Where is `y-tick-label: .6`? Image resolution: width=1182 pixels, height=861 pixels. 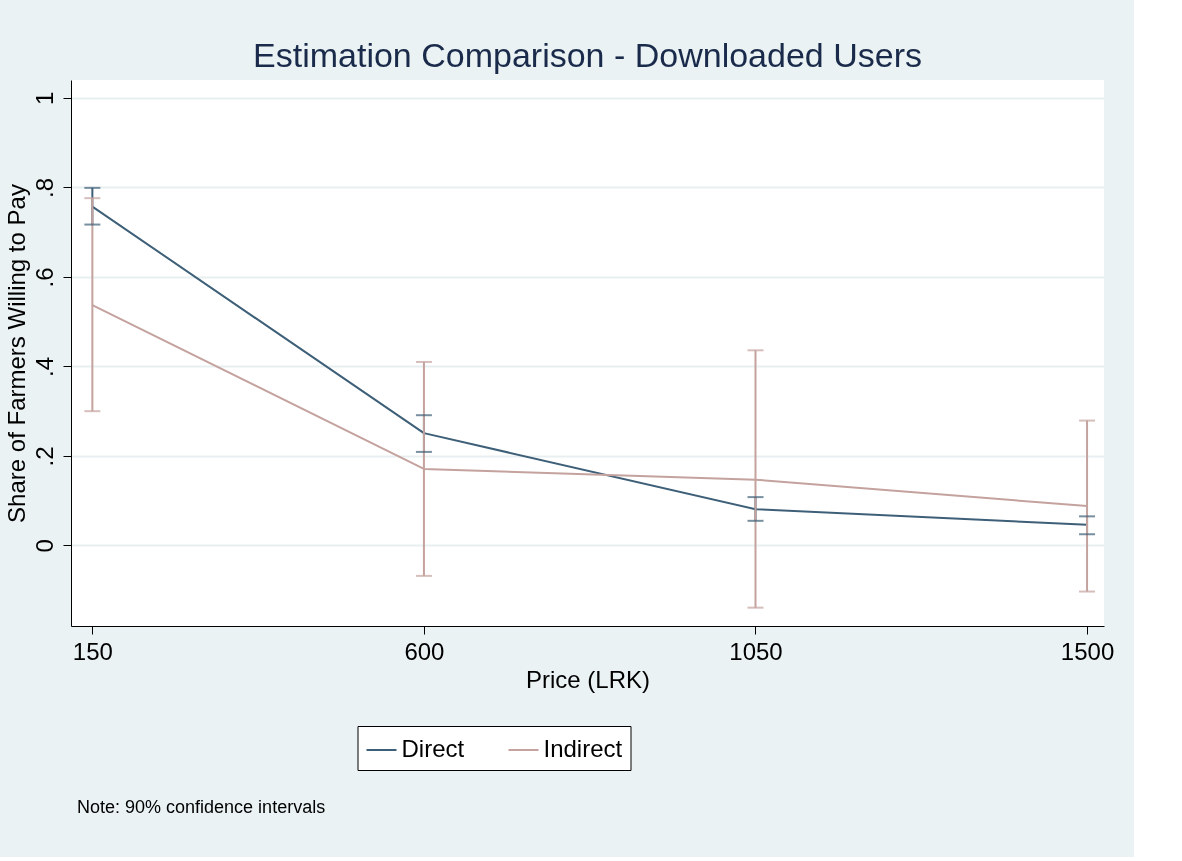
y-tick-label: .6 is located at coordinates (44, 277).